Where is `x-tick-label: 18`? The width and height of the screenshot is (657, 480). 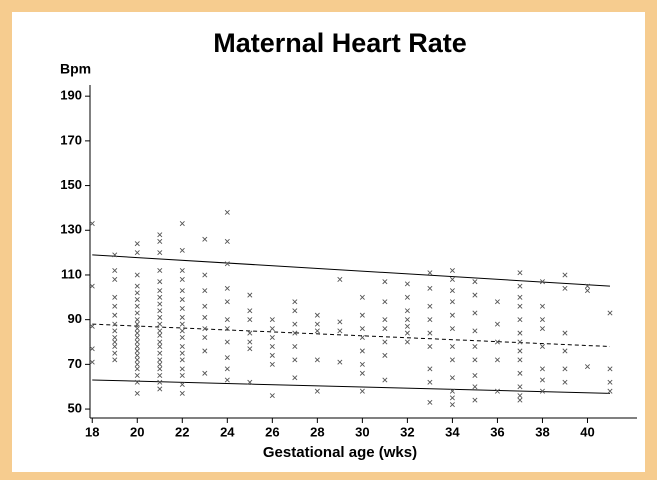 x-tick-label: 18 is located at coordinates (92, 431).